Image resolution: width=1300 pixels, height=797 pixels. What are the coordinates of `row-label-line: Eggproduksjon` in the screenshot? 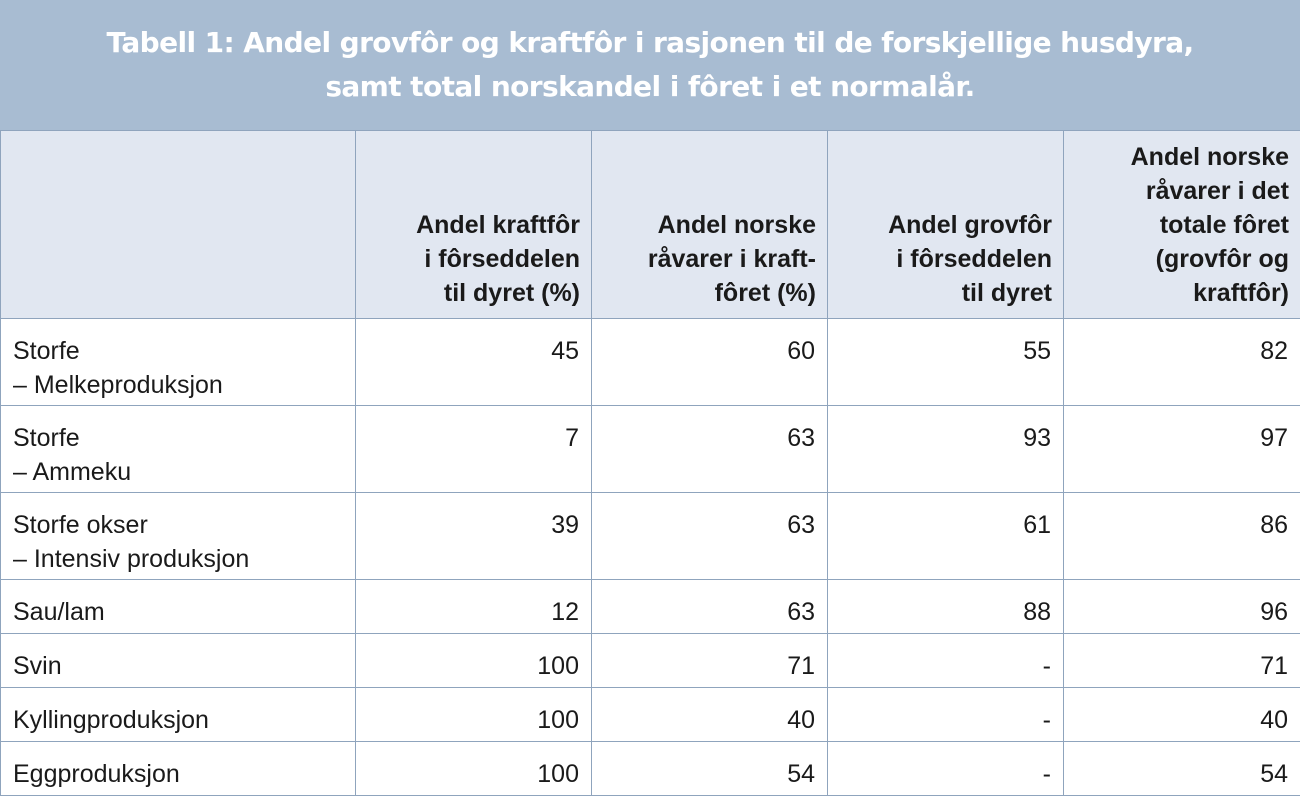 It's located at (96, 774).